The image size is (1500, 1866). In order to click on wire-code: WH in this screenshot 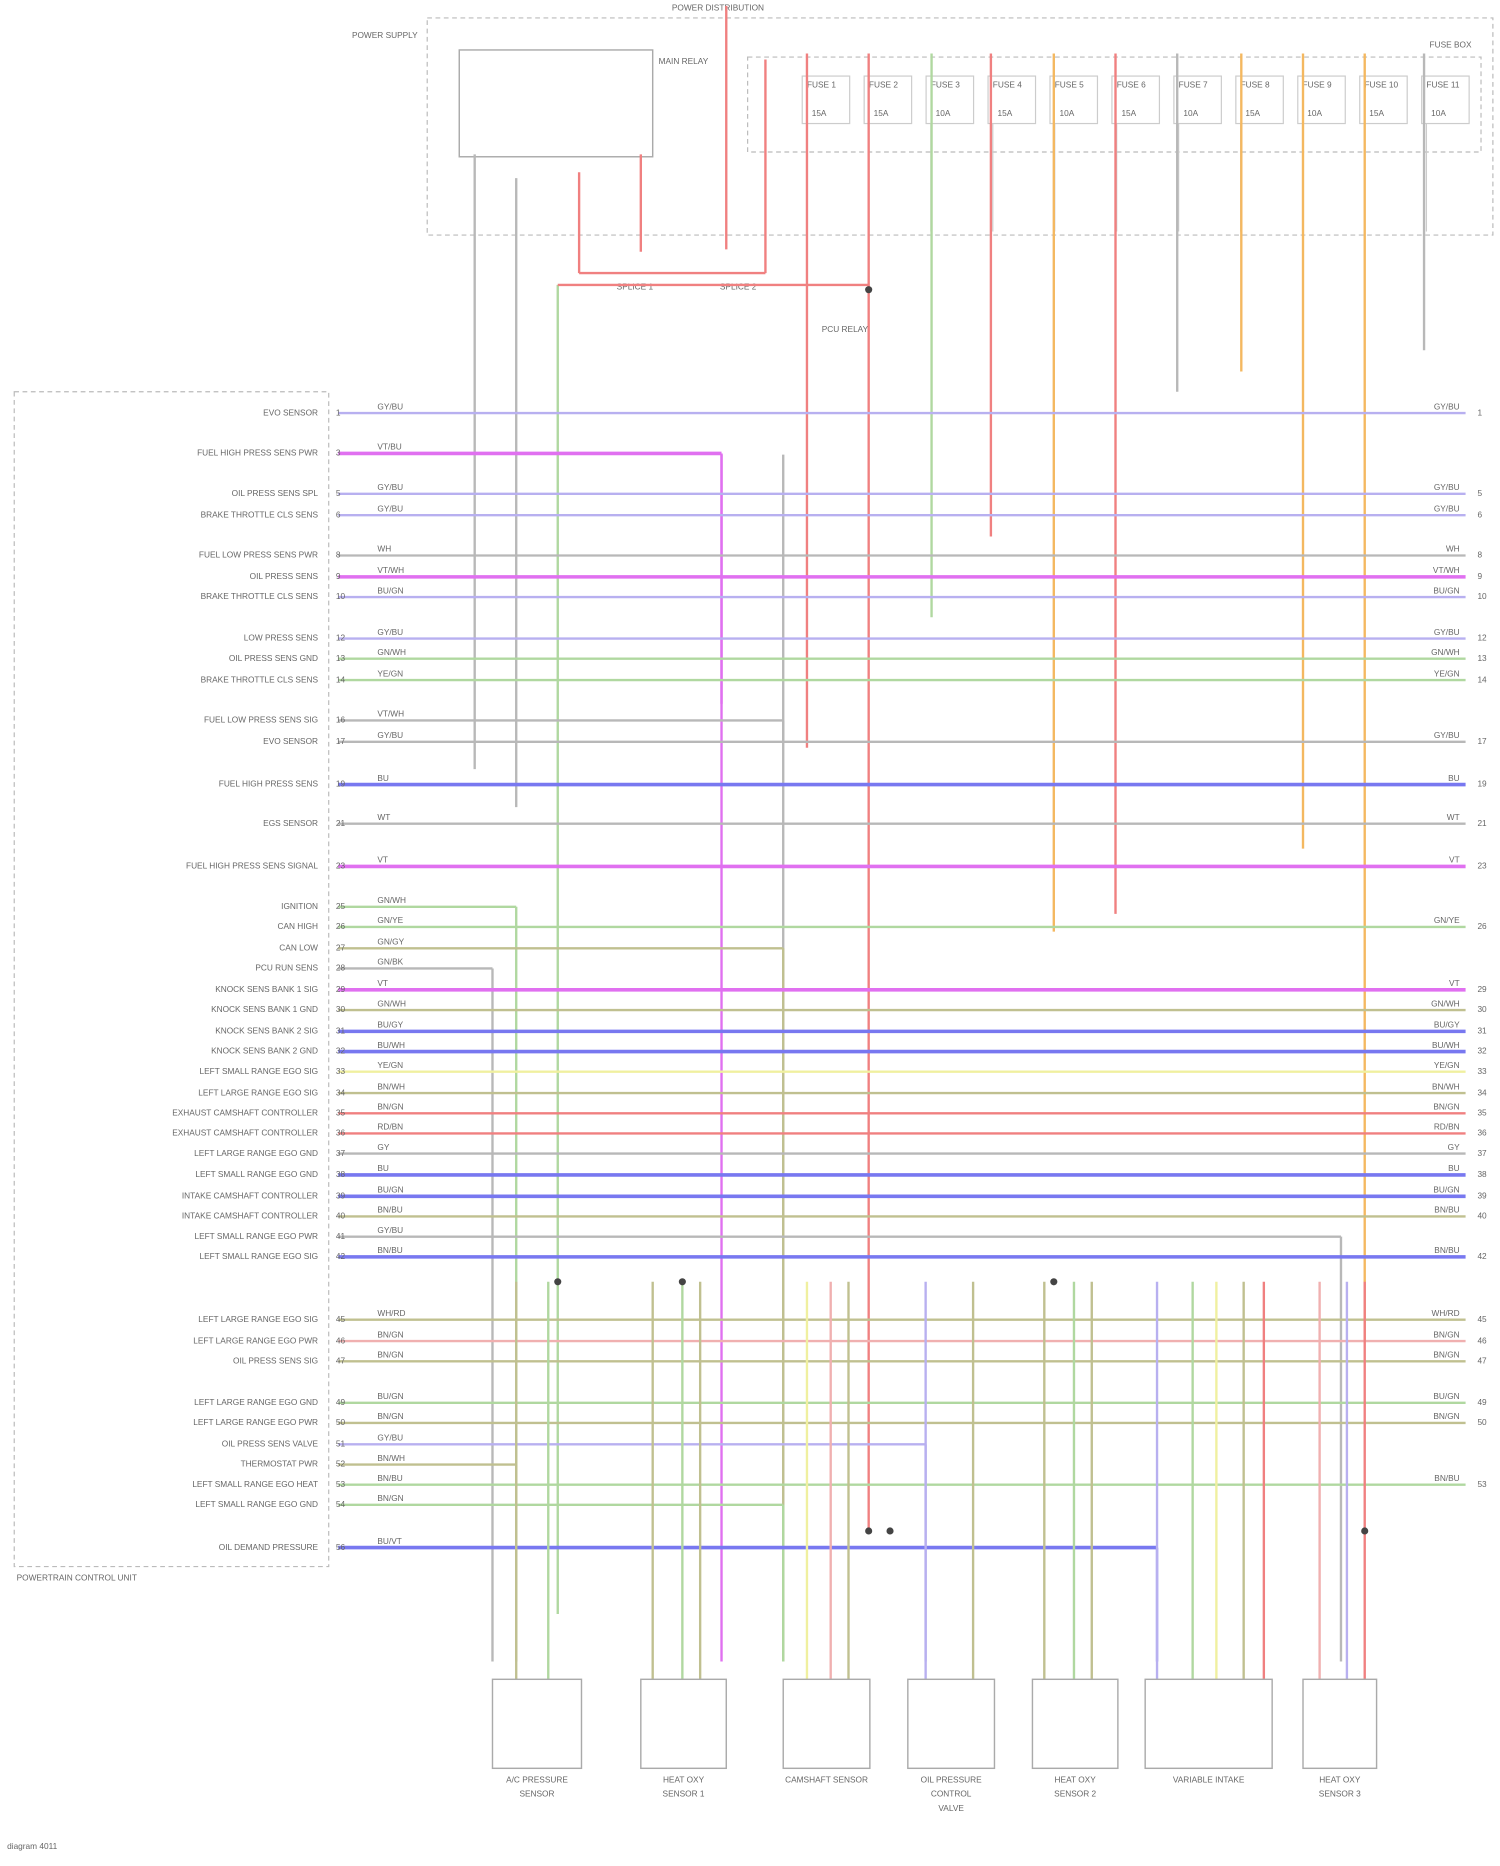, I will do `click(1453, 549)`.